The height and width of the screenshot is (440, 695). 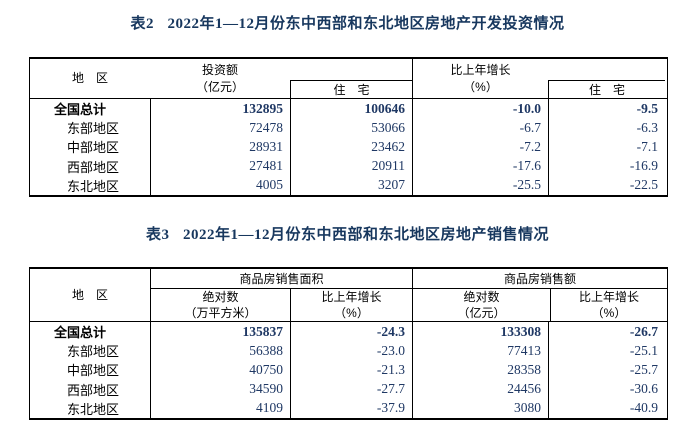 I want to click on value-cell: 40750, so click(x=220, y=370).